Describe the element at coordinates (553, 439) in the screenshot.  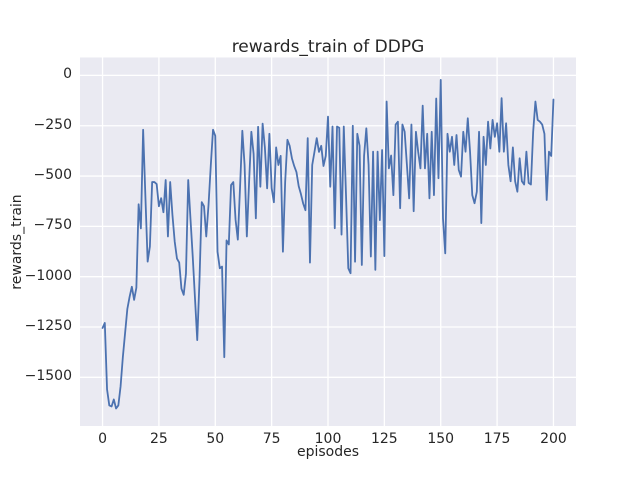
I see `x-tick-label: 200` at that location.